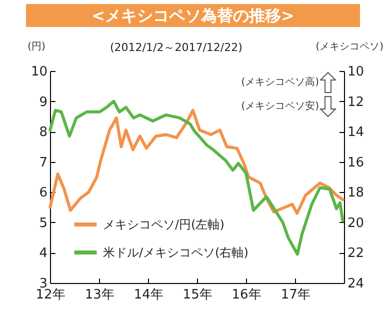 This screenshot has height=324, width=385. Describe the element at coordinates (43, 193) in the screenshot. I see `y-tick-label: 6` at that location.